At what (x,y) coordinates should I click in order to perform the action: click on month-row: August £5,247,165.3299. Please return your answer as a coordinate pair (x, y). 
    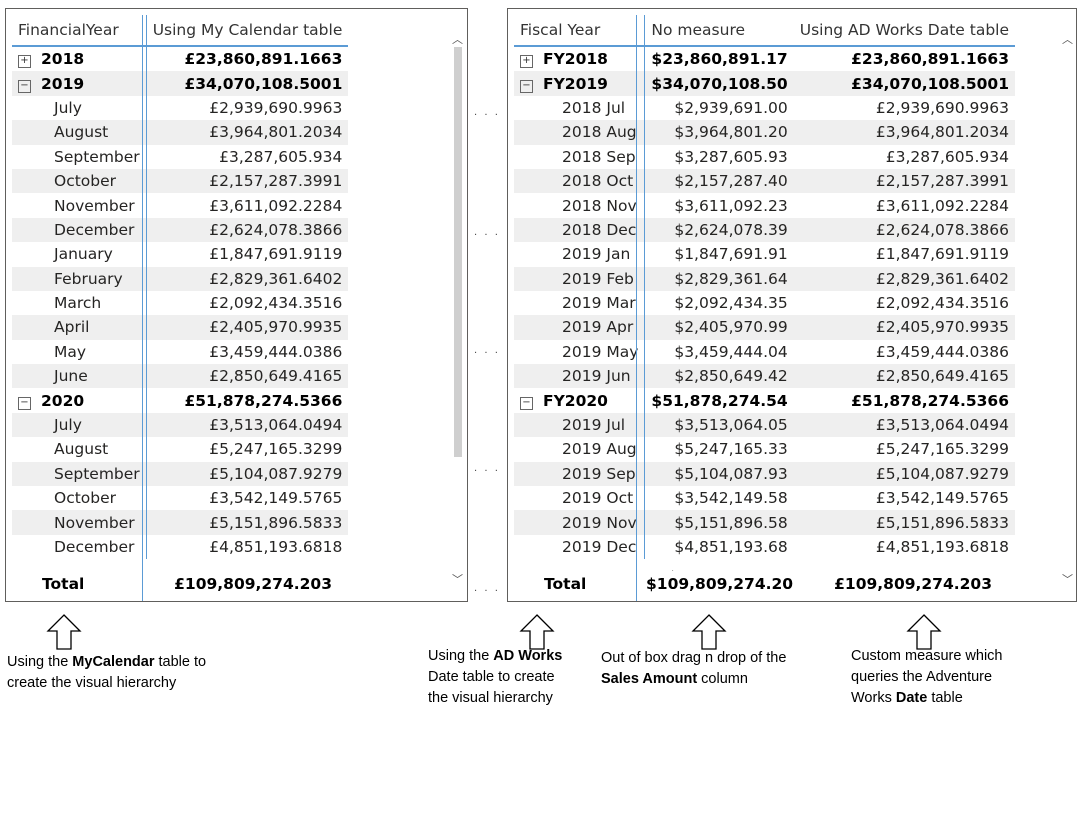
    Looking at the image, I should click on (180, 449).